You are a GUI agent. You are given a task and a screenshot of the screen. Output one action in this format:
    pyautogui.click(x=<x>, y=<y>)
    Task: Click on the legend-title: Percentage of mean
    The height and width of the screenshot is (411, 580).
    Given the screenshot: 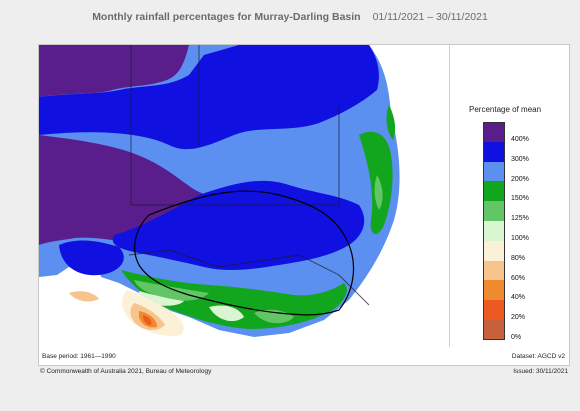 What is the action you would take?
    pyautogui.click(x=505, y=109)
    